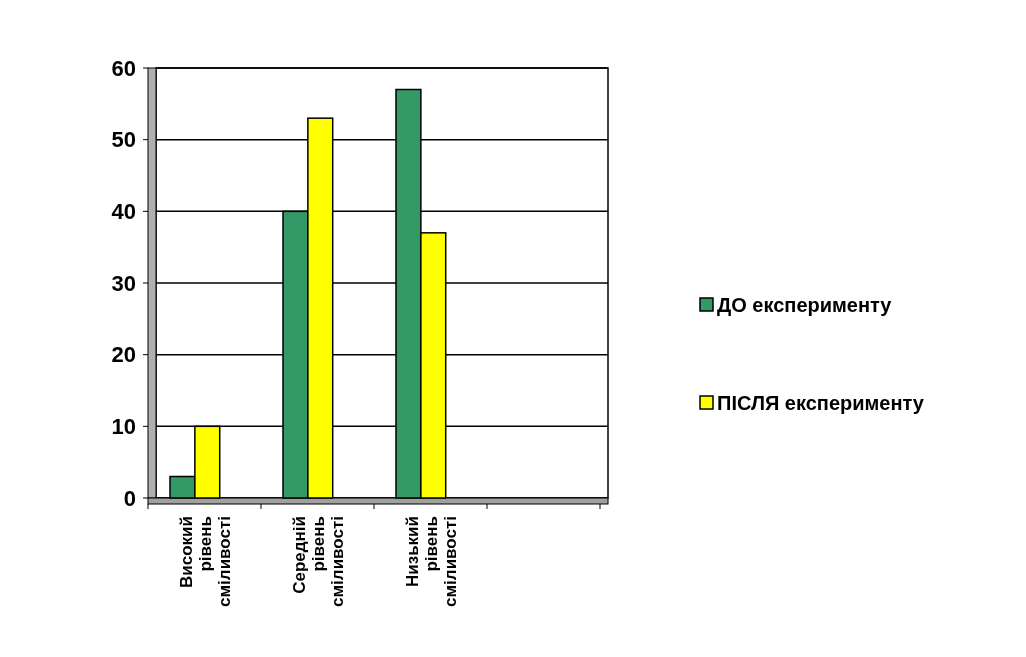  Describe the element at coordinates (821, 403) in the screenshot. I see `legend-label: ПІСЛЯ експерименту` at that location.